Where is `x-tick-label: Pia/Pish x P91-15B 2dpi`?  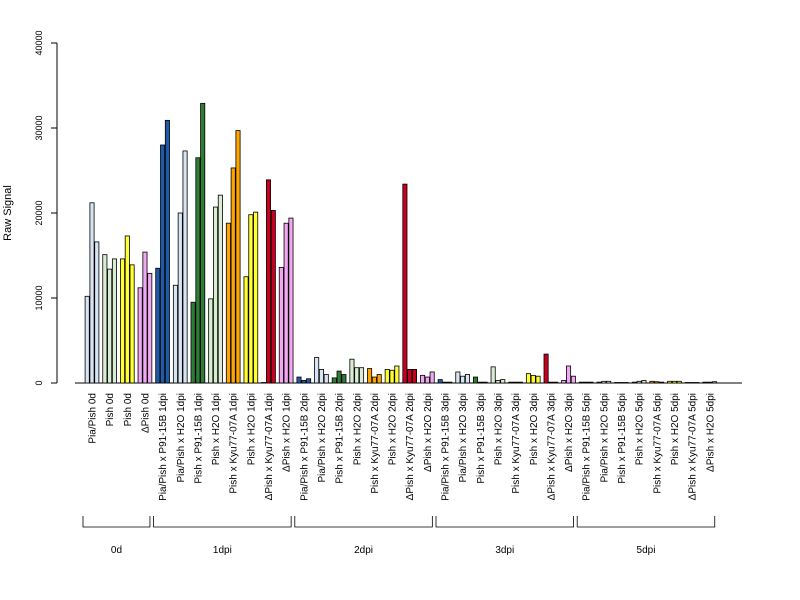 x-tick-label: Pia/Pish x P91-15B 2dpi is located at coordinates (304, 447).